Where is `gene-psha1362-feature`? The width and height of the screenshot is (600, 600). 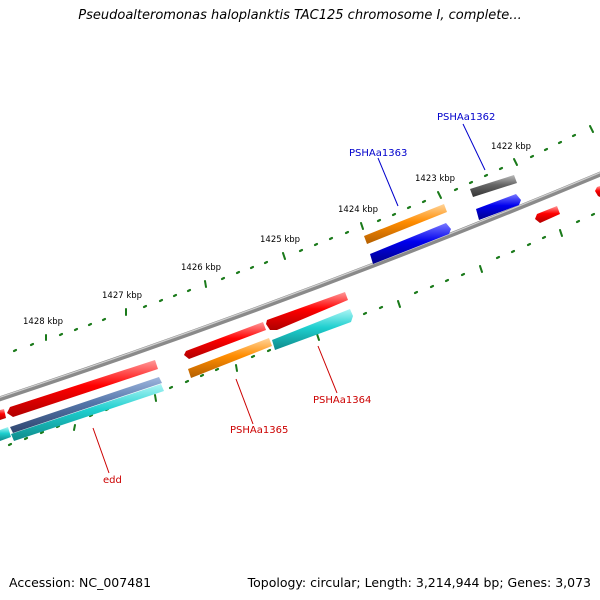
gene-psha1362-feature is located at coordinates (493, 186).